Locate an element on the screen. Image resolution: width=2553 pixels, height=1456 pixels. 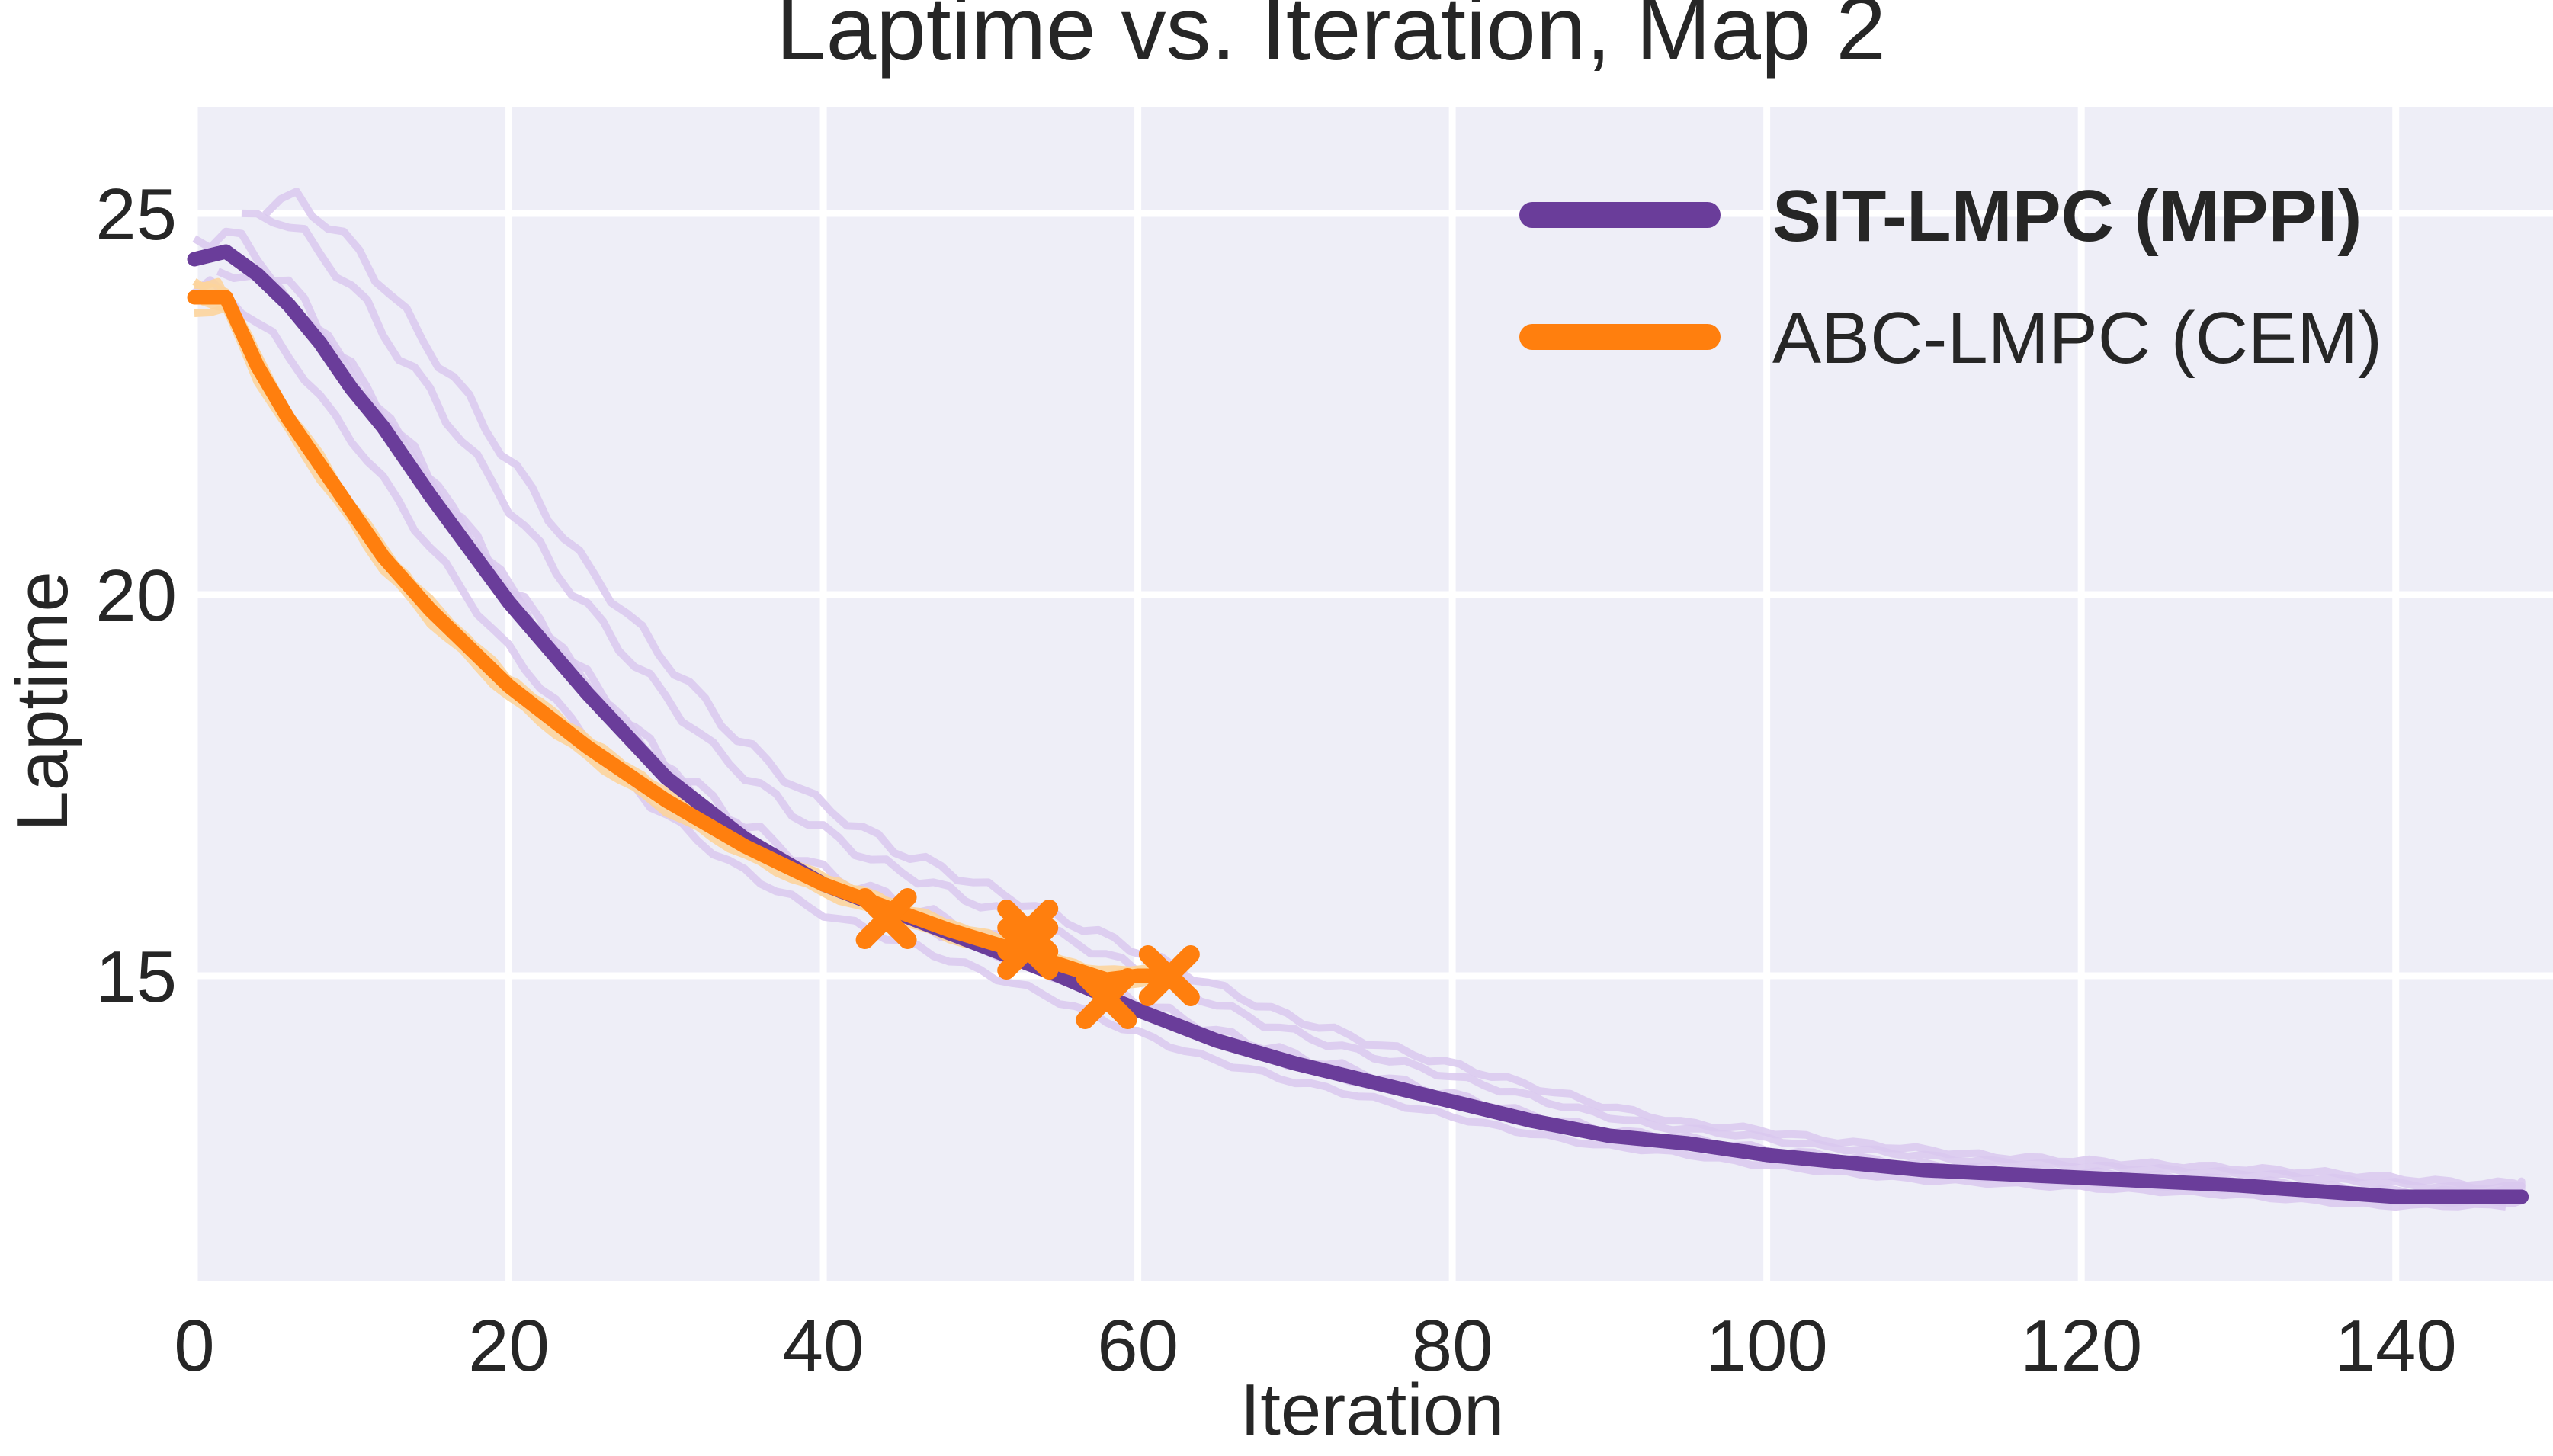
x-tick-label: 0 is located at coordinates (194, 1346).